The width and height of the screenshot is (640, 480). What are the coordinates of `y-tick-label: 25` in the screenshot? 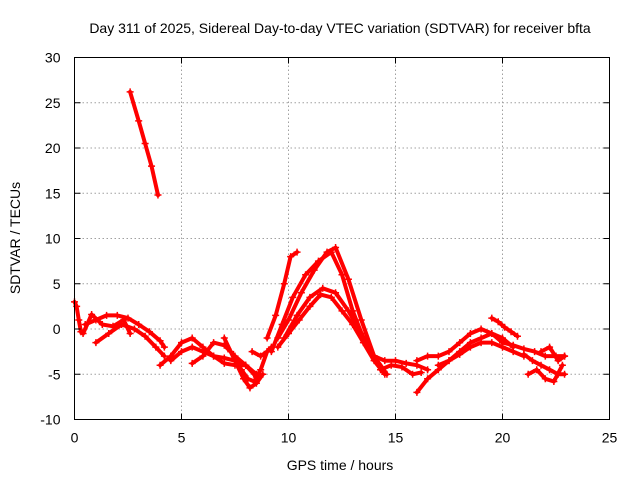 It's located at (53, 103).